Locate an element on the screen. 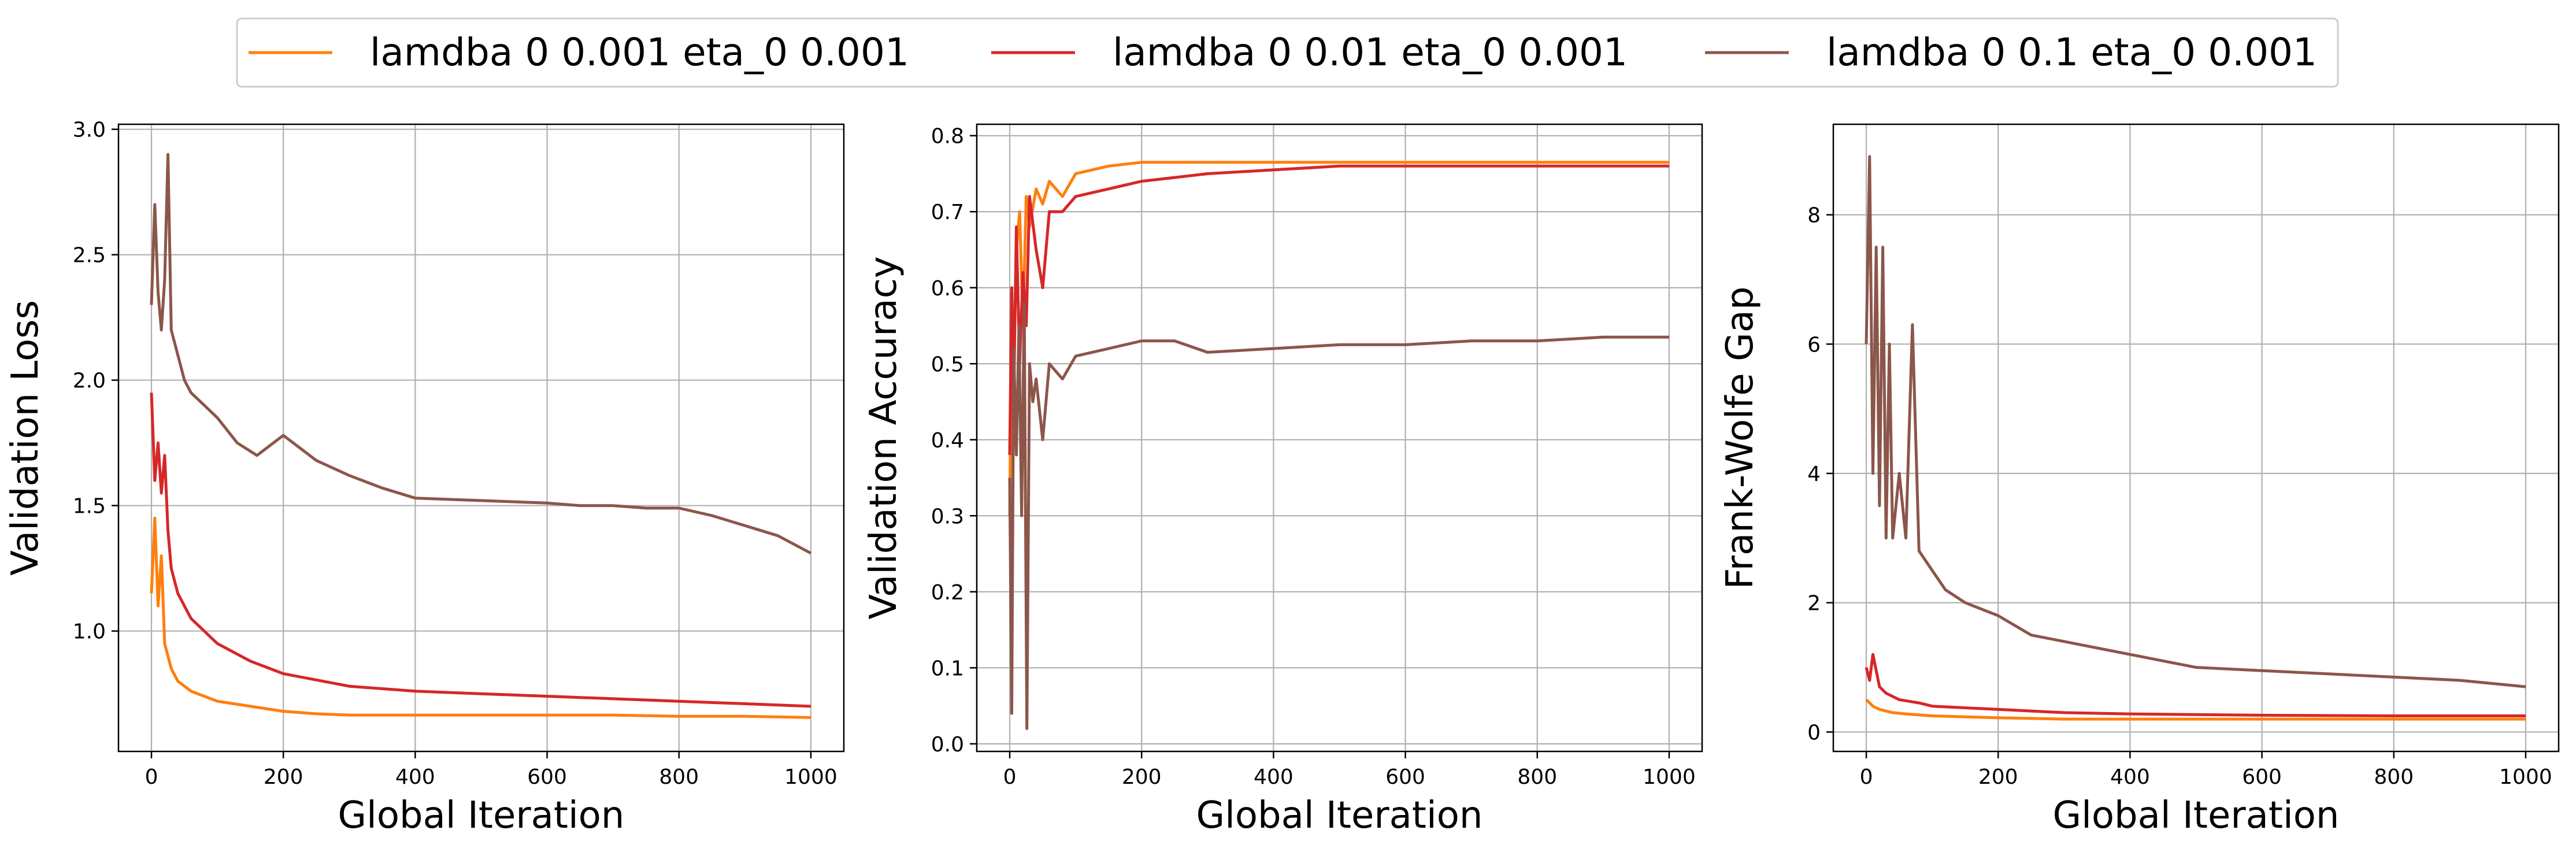 Image resolution: width=2576 pixels, height=852 pixels. validation-loss-ylabel: Validation Loss is located at coordinates (25, 438).